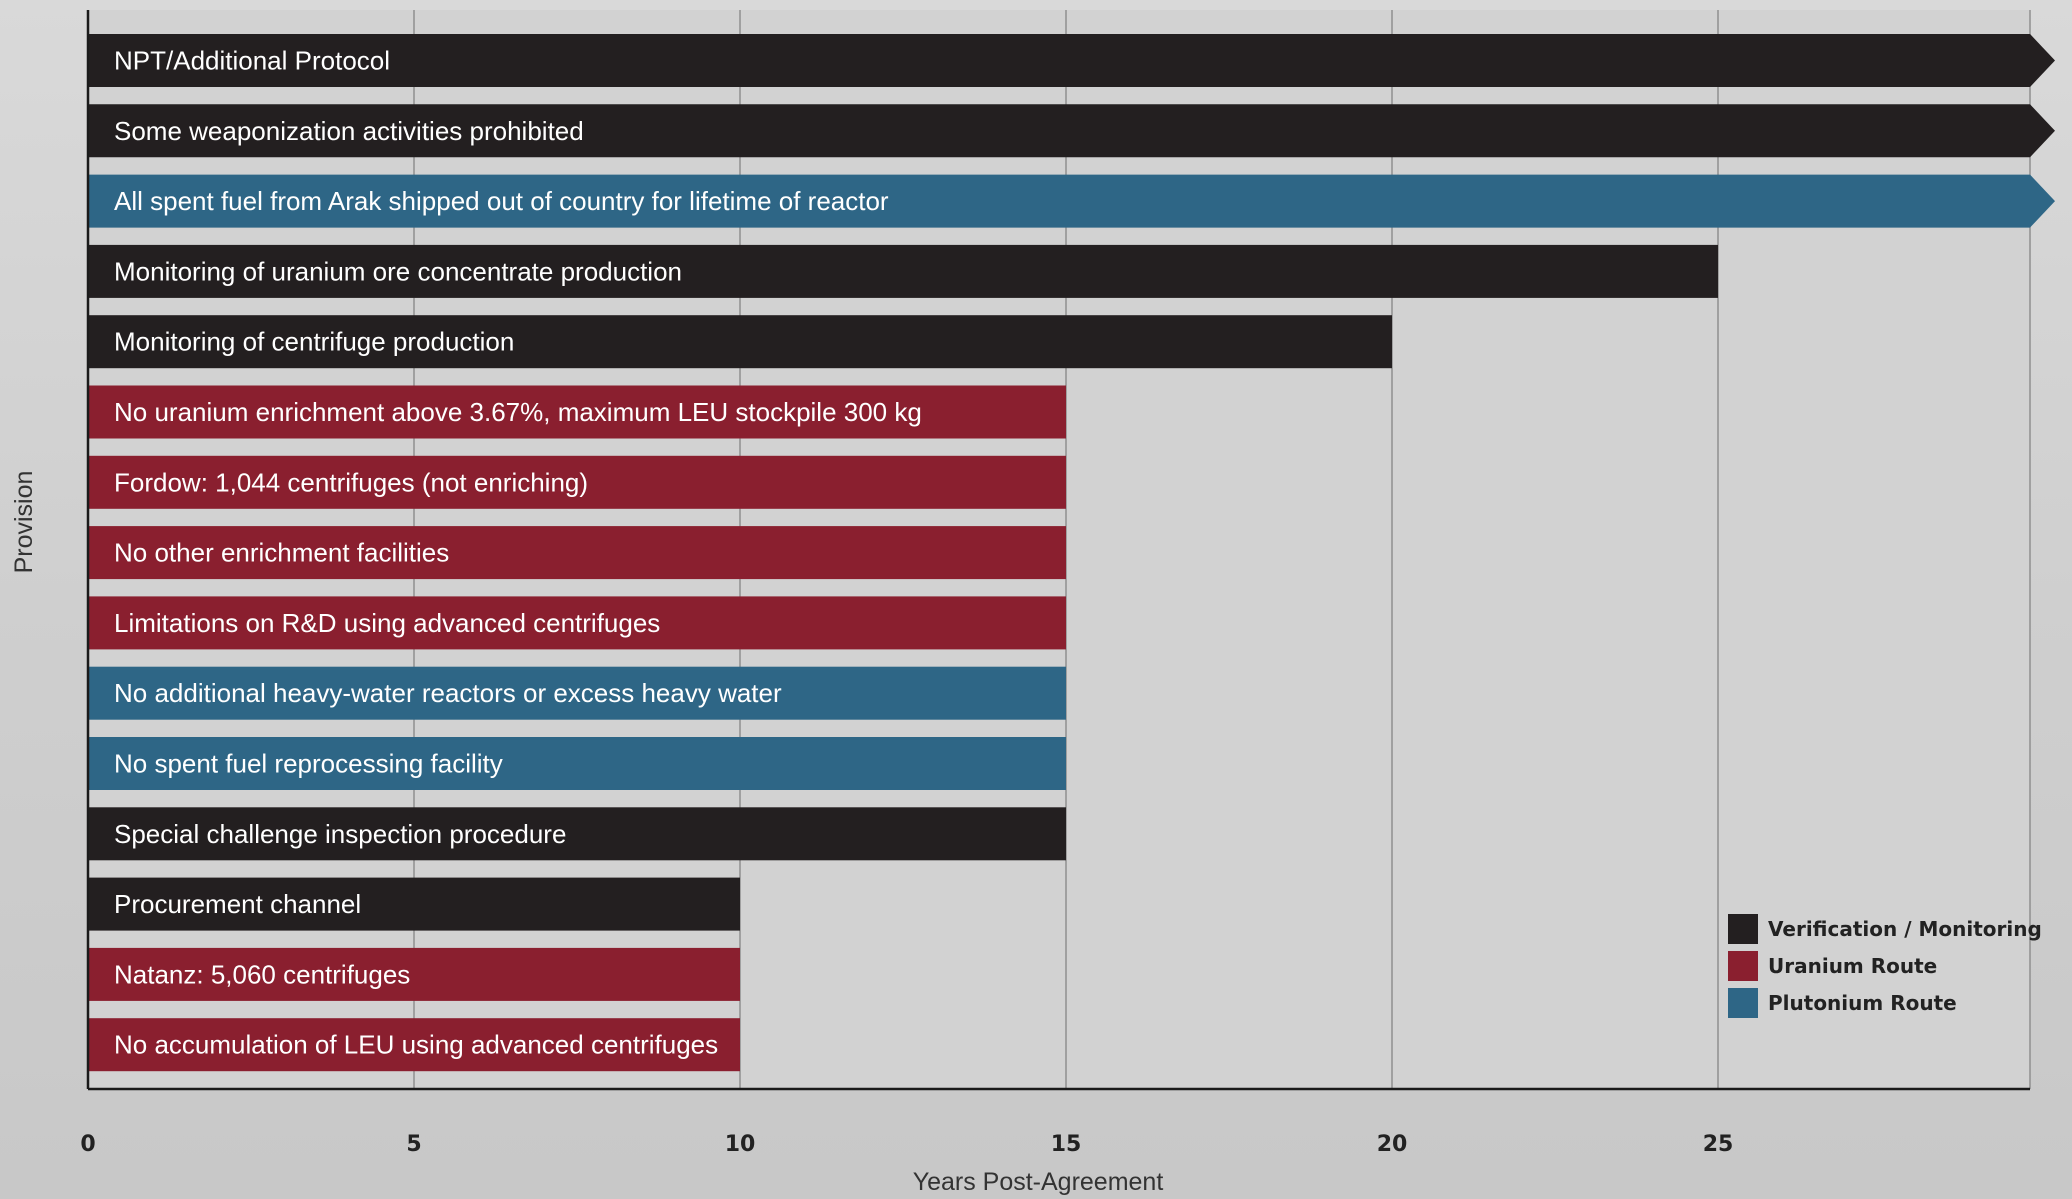 This screenshot has width=2072, height=1199. I want to click on legend-label: Plutonium Route, so click(1862, 1003).